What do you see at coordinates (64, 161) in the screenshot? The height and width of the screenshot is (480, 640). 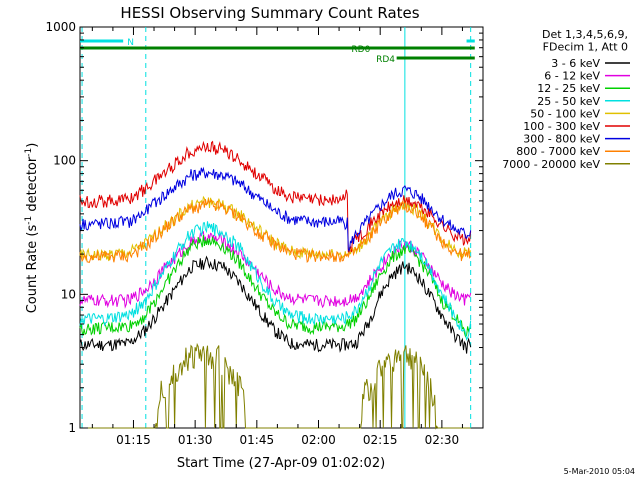 I see `y-tick-label-2: 100` at bounding box center [64, 161].